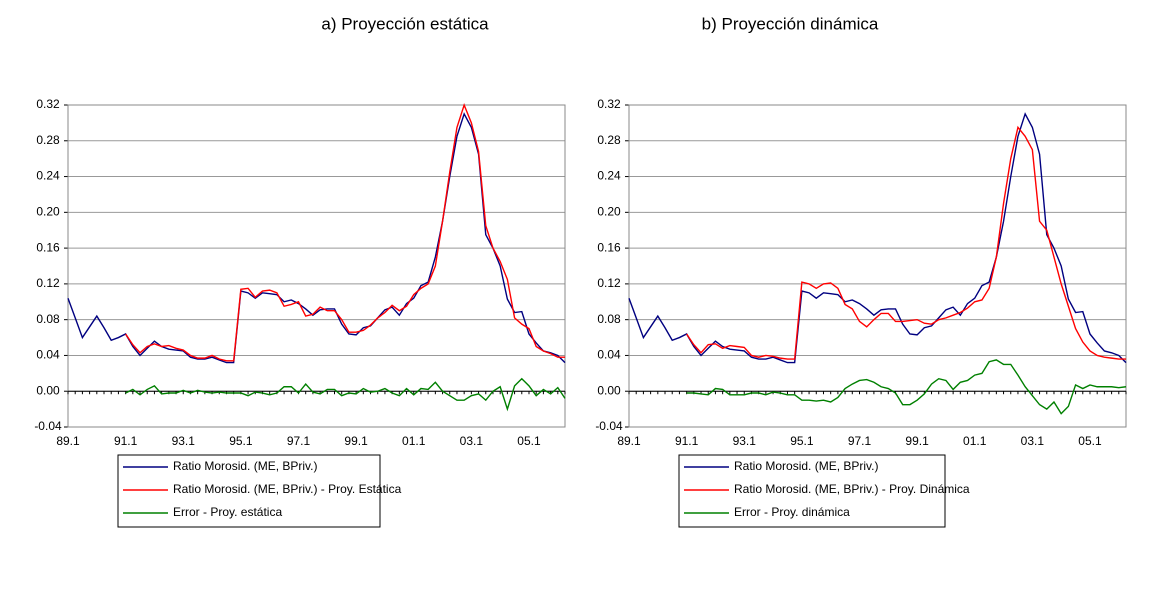 The image size is (1158, 590). Describe the element at coordinates (405, 23) in the screenshot. I see `chart-title: a) Proyección estática` at that location.